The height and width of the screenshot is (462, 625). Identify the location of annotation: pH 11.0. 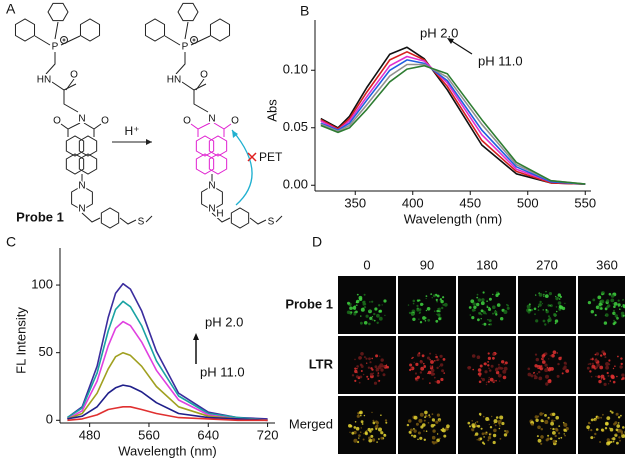
(500, 60).